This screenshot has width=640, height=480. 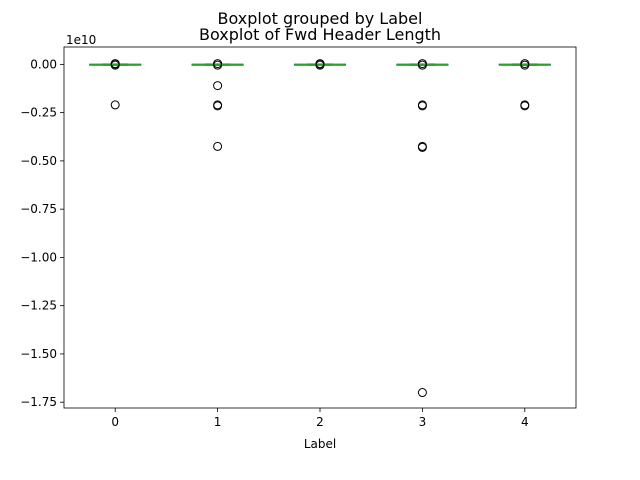 What do you see at coordinates (115, 422) in the screenshot?
I see `x-tick-label: 0` at bounding box center [115, 422].